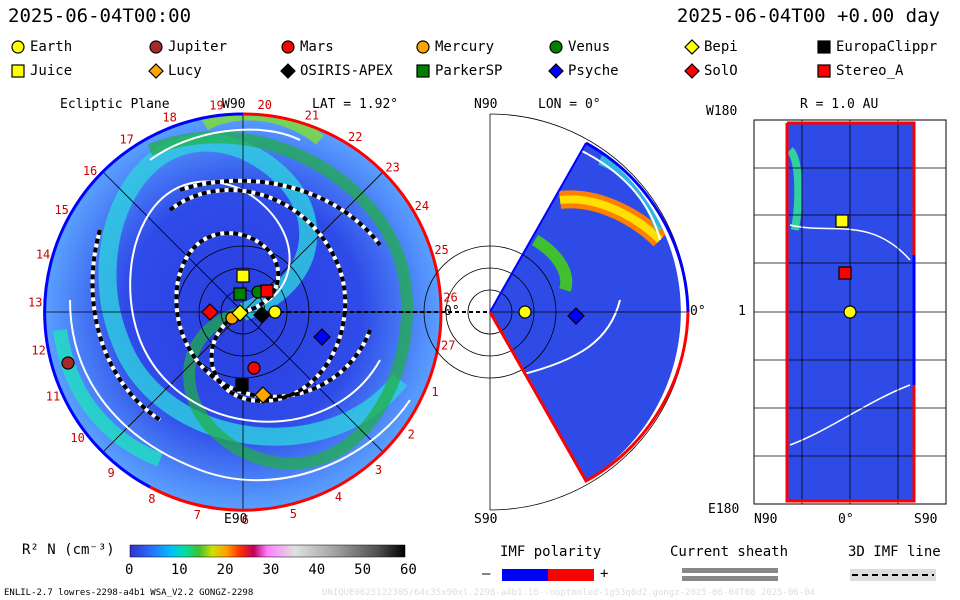  What do you see at coordinates (894, 552) in the screenshot?
I see `imf-line-label: 3D IMF line` at bounding box center [894, 552].